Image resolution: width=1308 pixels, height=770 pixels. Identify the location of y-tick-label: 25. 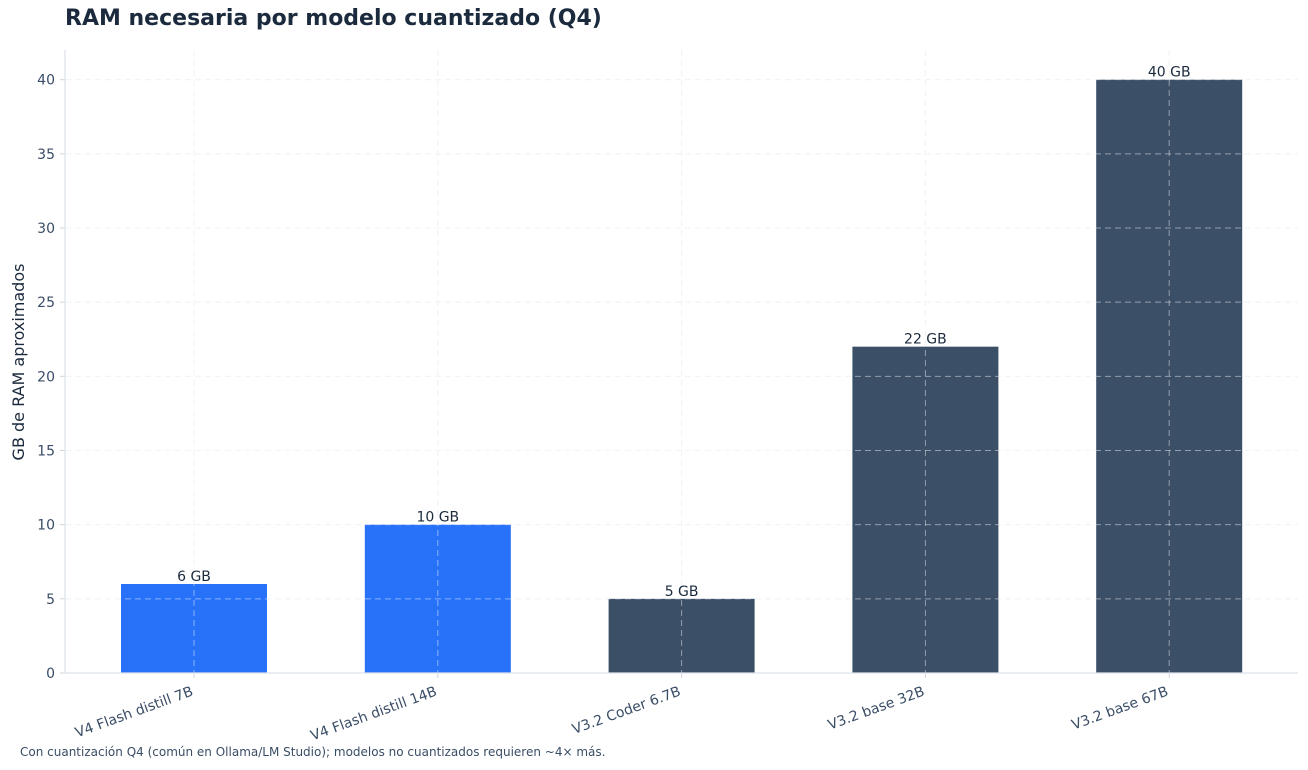
(46, 303).